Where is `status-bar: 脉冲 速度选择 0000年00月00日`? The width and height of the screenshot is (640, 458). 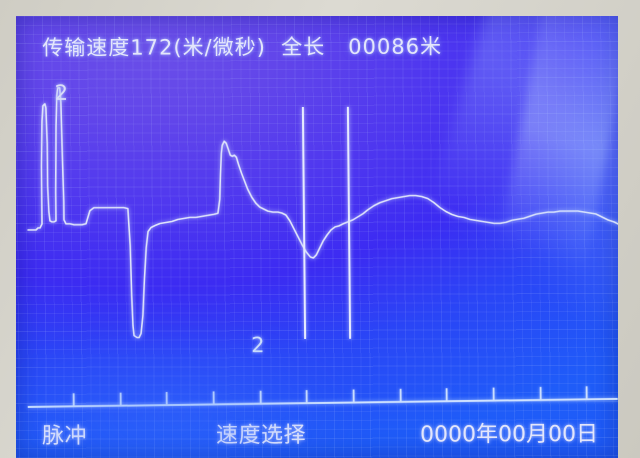 status-bar: 脉冲 速度选择 0000年00月00日 is located at coordinates (319, 434).